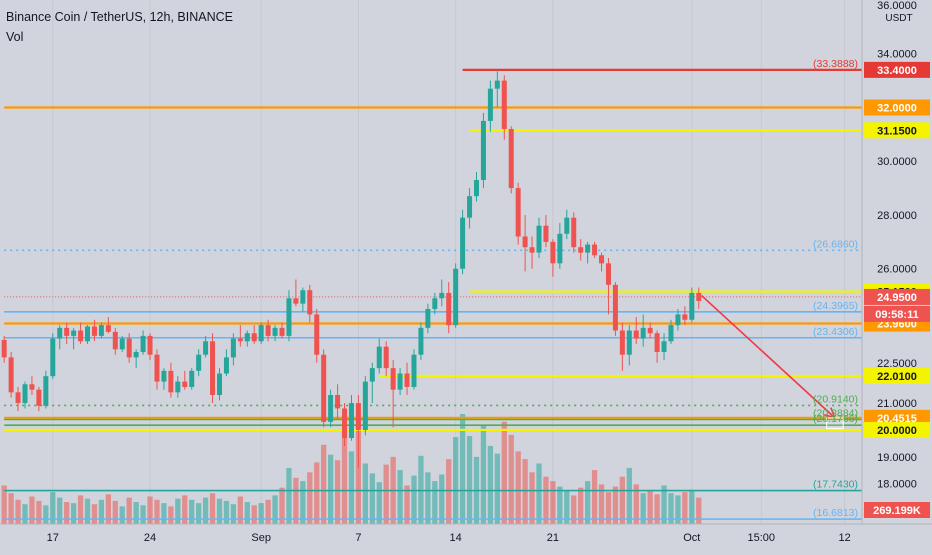 Image resolution: width=932 pixels, height=555 pixels. What do you see at coordinates (15, 37) in the screenshot?
I see `volume-indicator-label: Vol` at bounding box center [15, 37].